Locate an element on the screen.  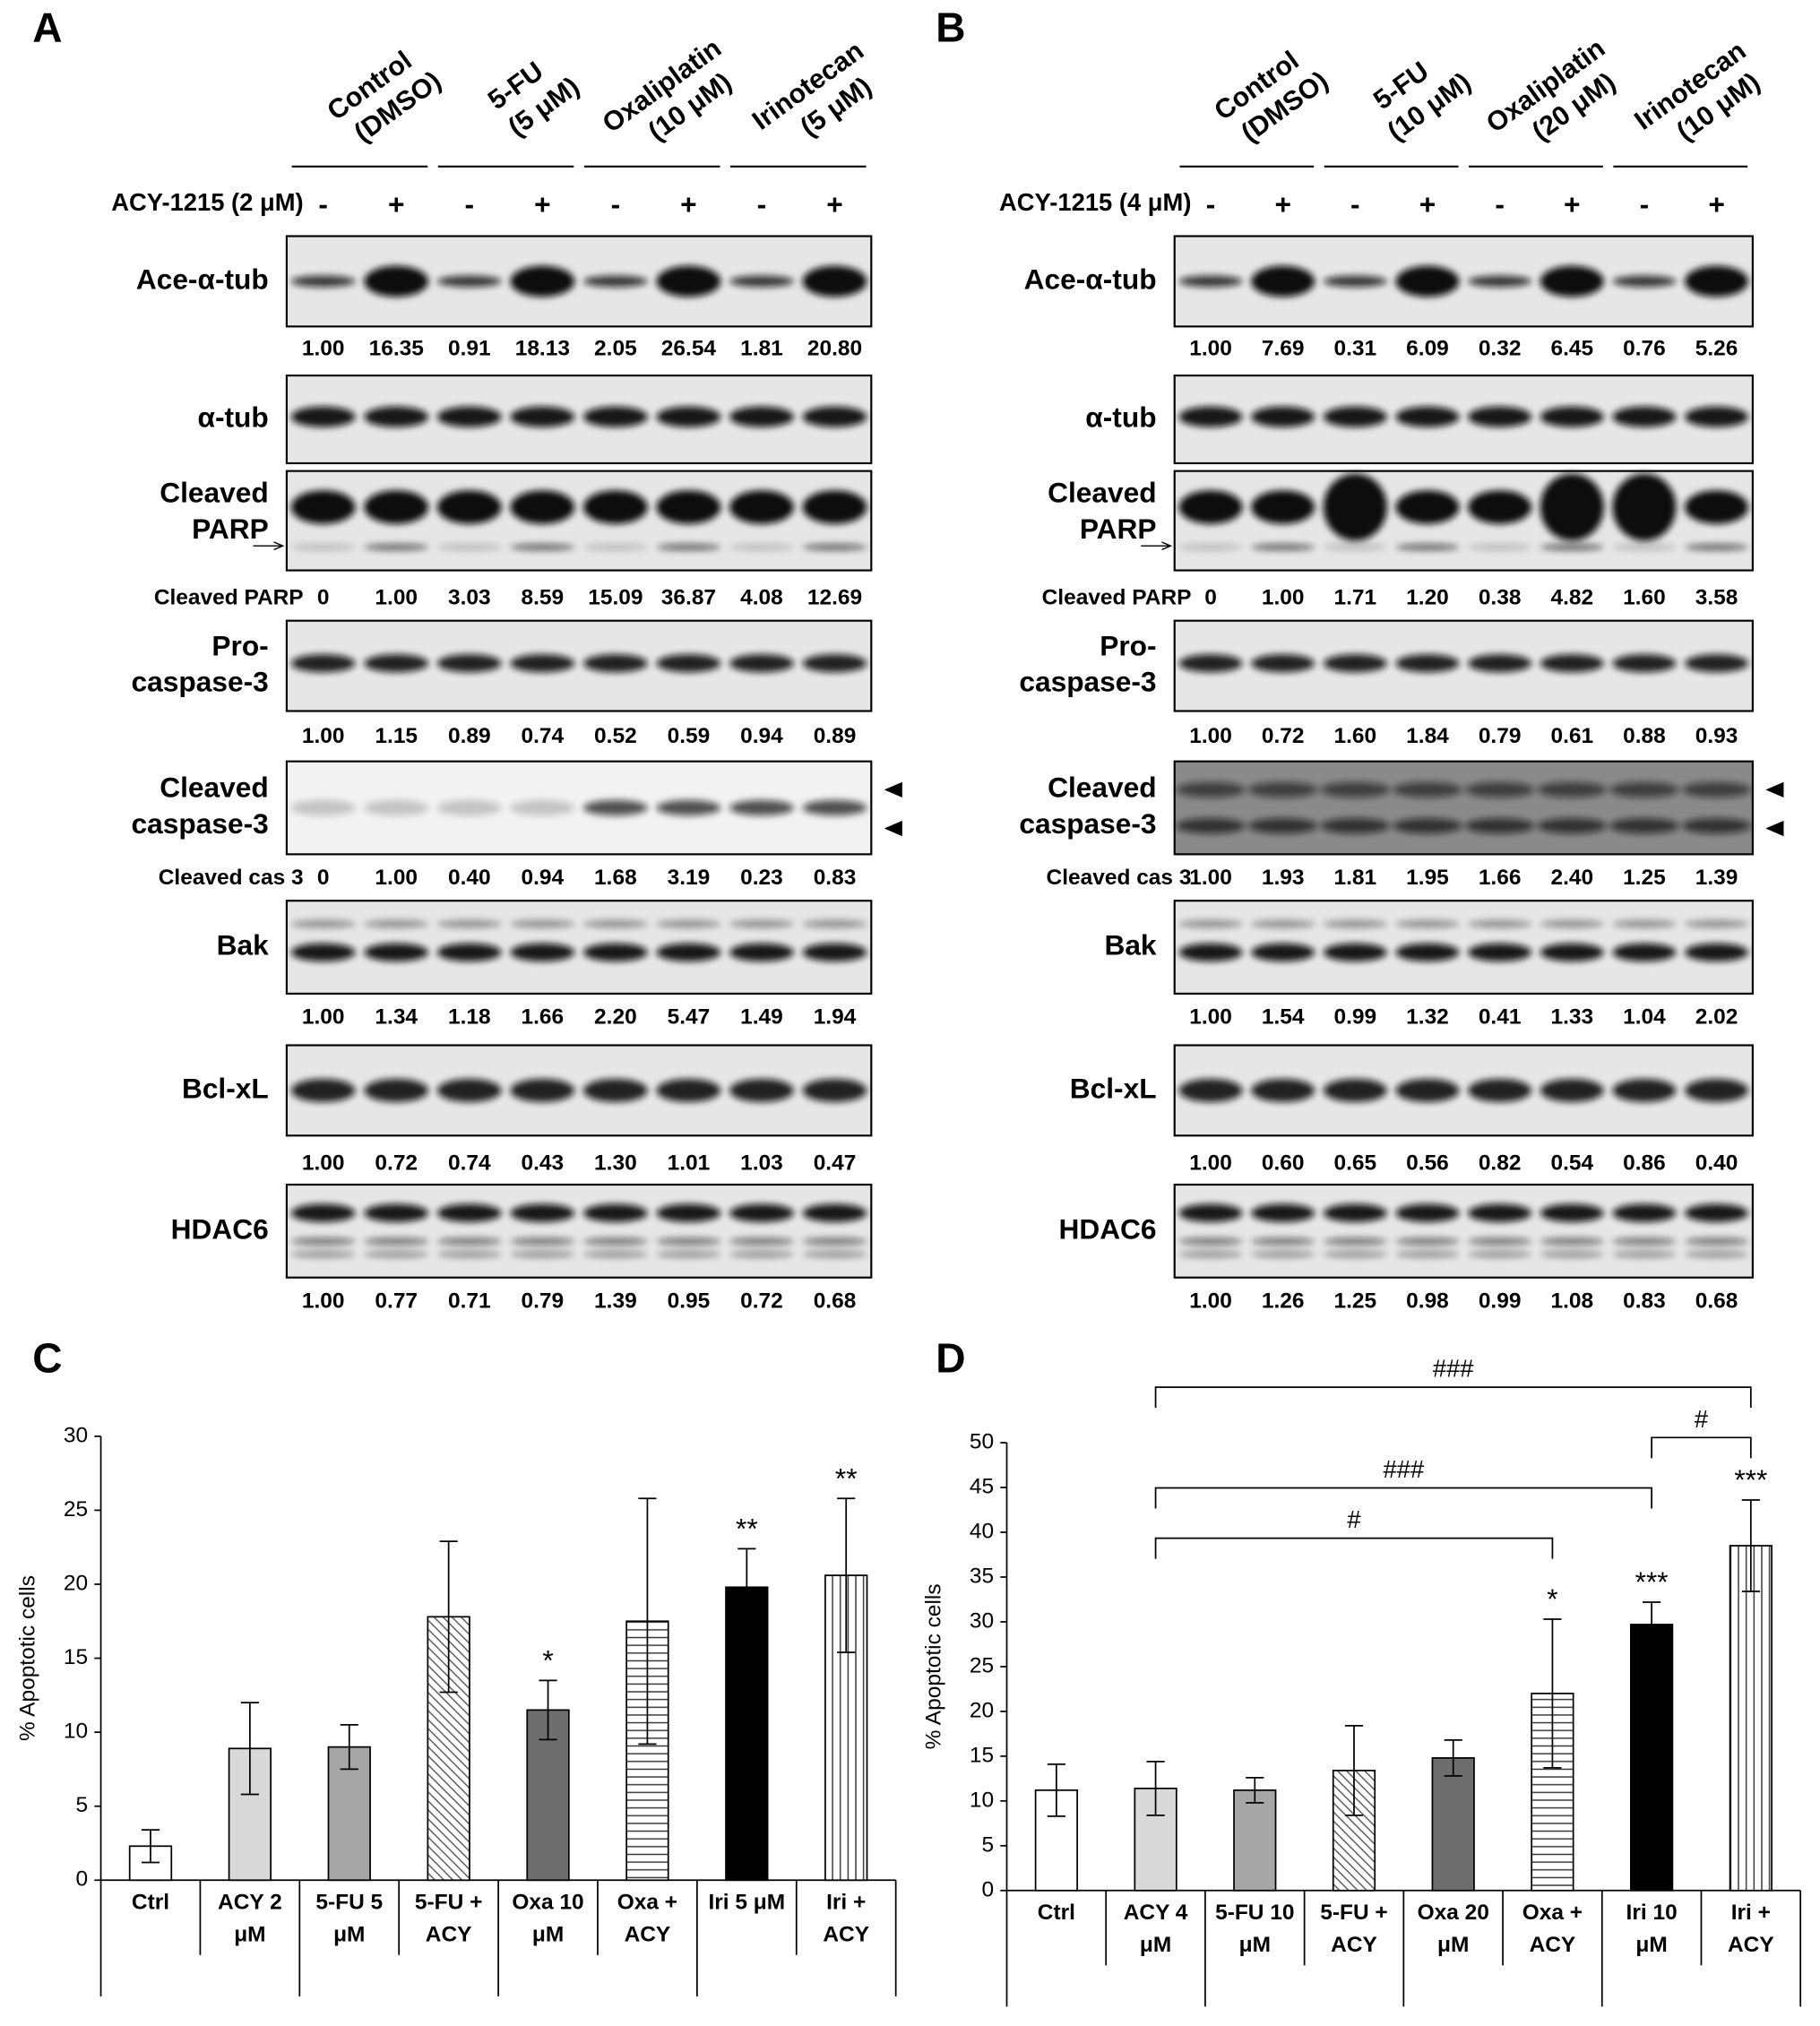
x-tick-label: ACY is located at coordinates (1354, 1945).